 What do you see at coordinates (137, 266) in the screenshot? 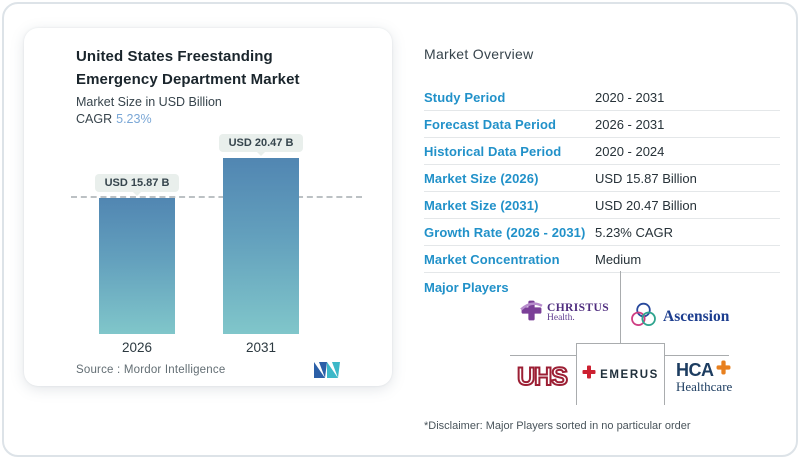
I see `bar-2026` at bounding box center [137, 266].